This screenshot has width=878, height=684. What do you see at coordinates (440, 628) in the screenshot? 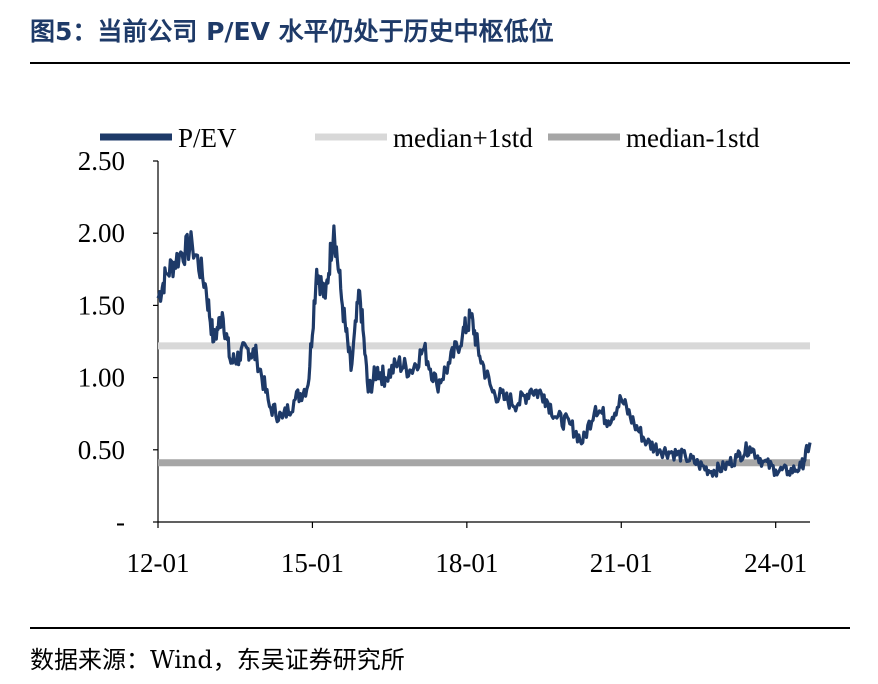
I see `bottom-divider` at bounding box center [440, 628].